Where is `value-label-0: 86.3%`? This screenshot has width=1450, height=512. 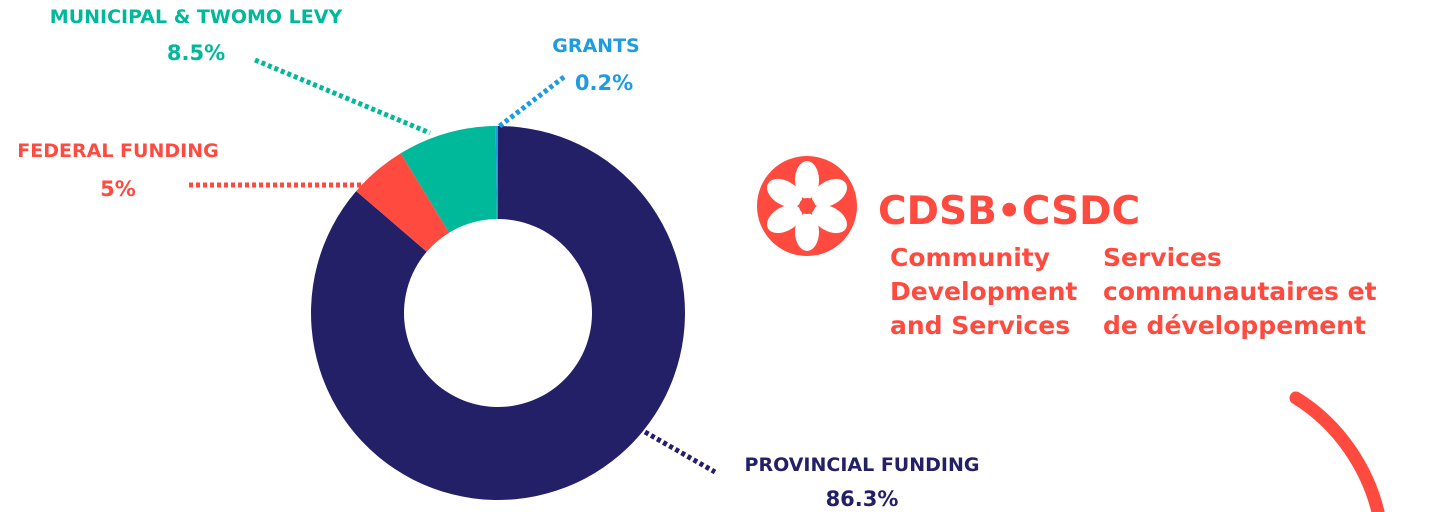
value-label-0: 86.3% is located at coordinates (862, 499).